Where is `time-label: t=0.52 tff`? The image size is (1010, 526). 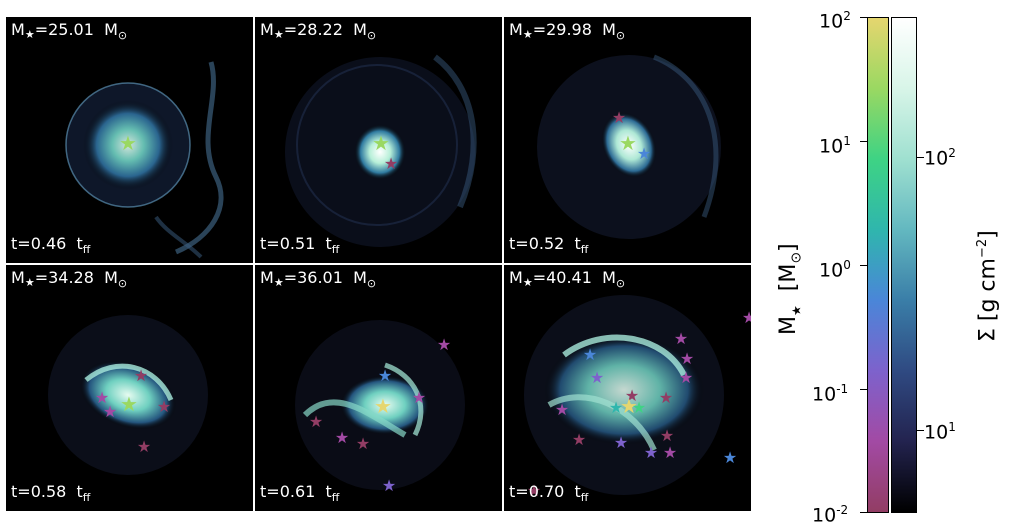
time-label: t=0.52 tff is located at coordinates (549, 244).